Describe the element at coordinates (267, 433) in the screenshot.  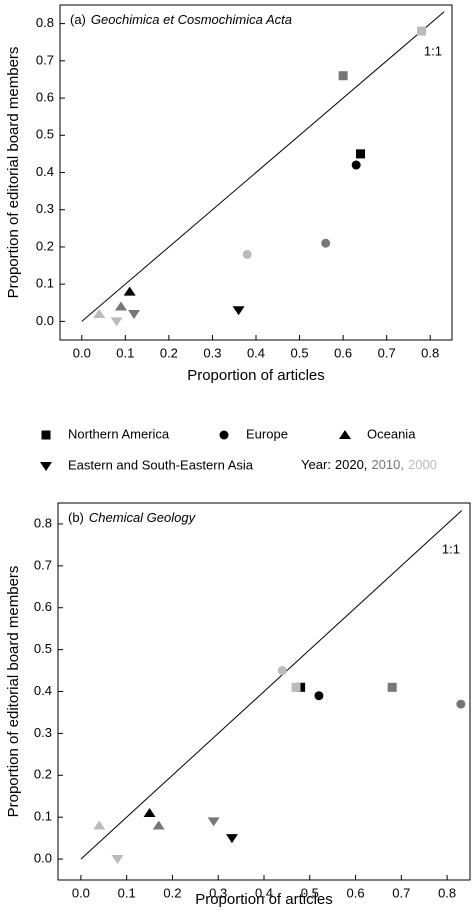
I see `legend-label: Europe` at that location.